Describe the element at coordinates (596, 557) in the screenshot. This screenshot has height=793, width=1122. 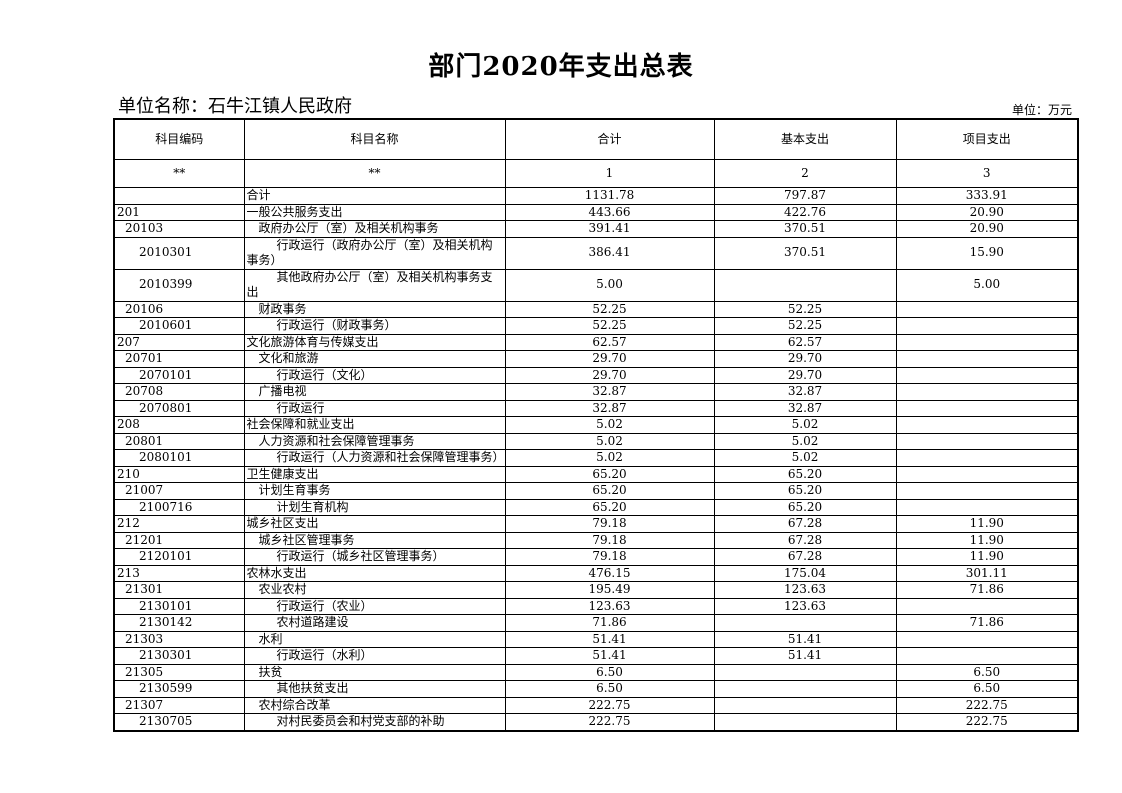
I see `table-row: 2120101 行政运行（城乡社区管理事务） 79.18 67.28 11.90` at that location.